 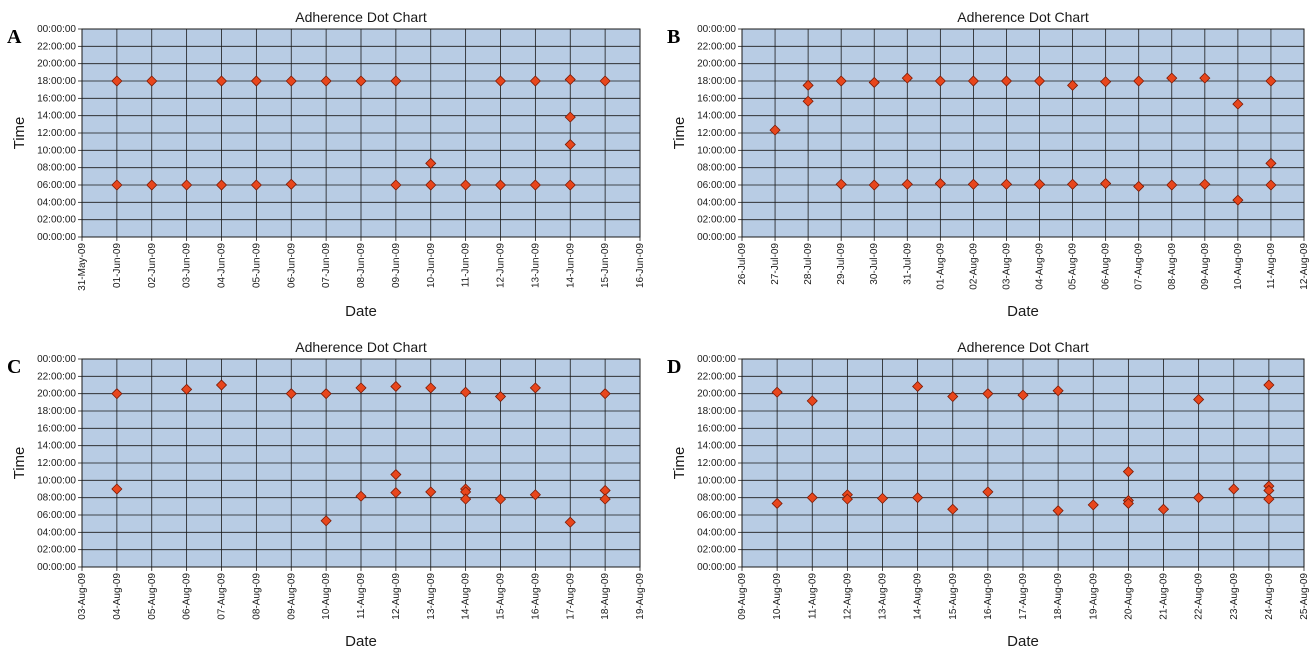 What do you see at coordinates (1172, 266) in the screenshot?
I see `x-tick-label: 08-Aug-09` at bounding box center [1172, 266].